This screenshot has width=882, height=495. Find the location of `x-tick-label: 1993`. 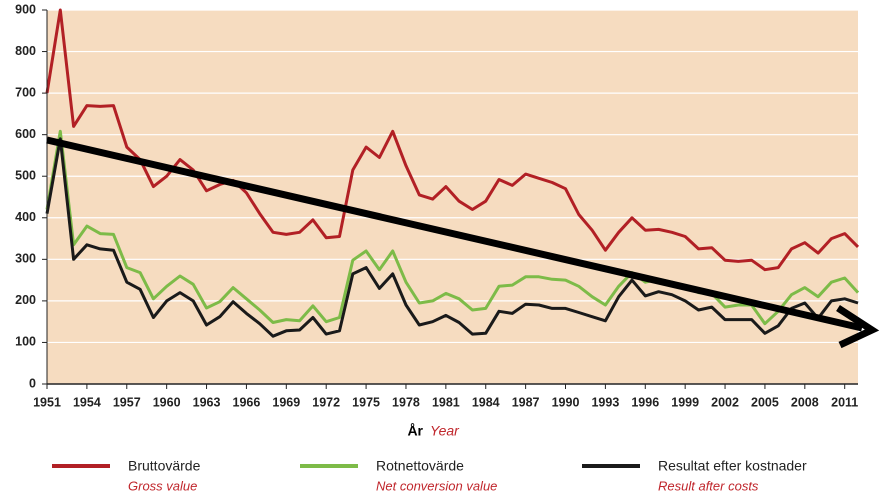

x-tick-label: 1993 is located at coordinates (605, 402).